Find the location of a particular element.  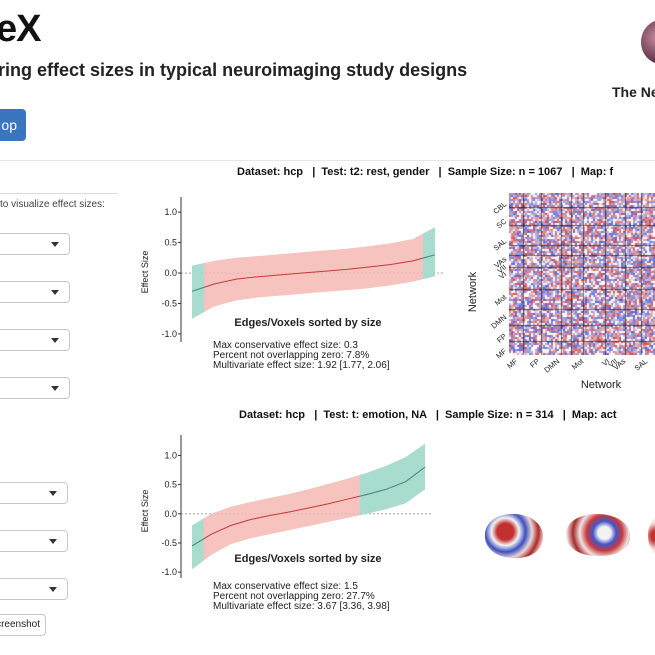

matrix-y-tick: SAL is located at coordinates (500, 245).